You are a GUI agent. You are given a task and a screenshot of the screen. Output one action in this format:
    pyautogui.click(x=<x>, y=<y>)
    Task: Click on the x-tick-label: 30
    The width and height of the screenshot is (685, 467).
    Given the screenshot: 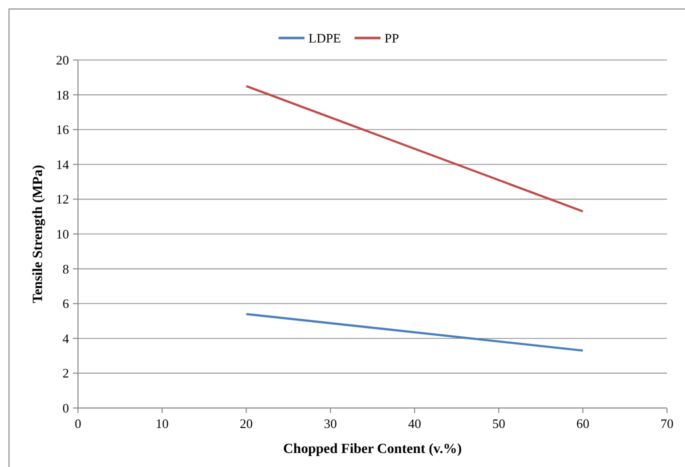 What is the action you would take?
    pyautogui.click(x=330, y=423)
    